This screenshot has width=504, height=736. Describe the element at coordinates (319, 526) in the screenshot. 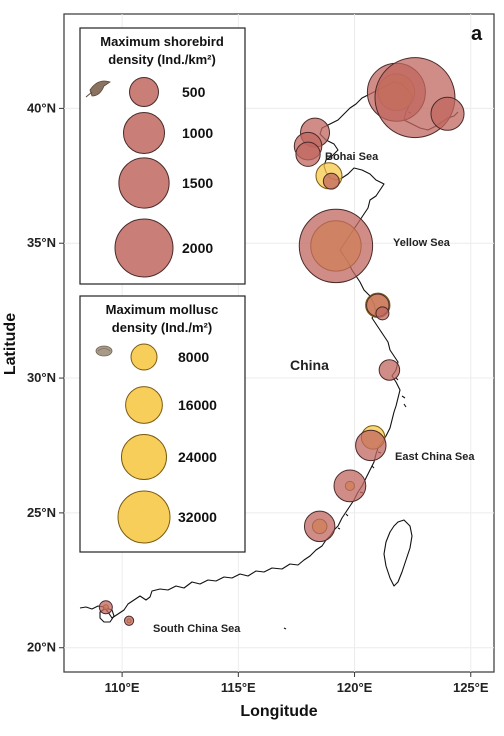

I see `site-16-shorebird-bubble` at that location.